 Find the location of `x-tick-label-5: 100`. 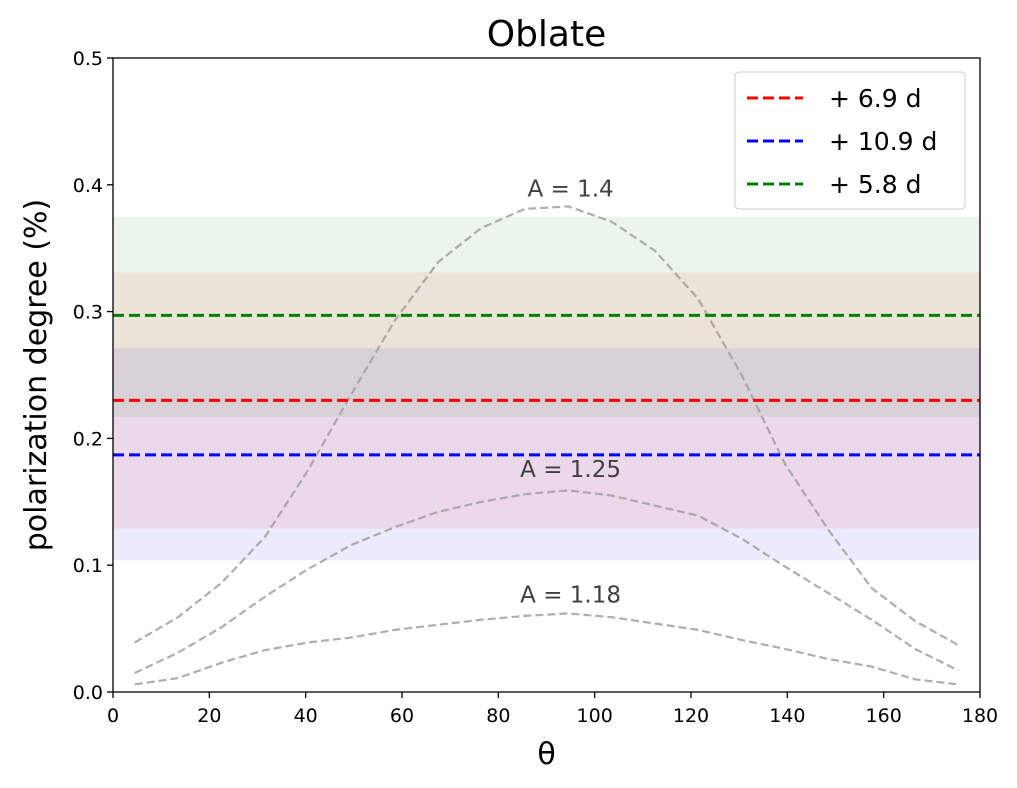

x-tick-label-5: 100 is located at coordinates (595, 716).